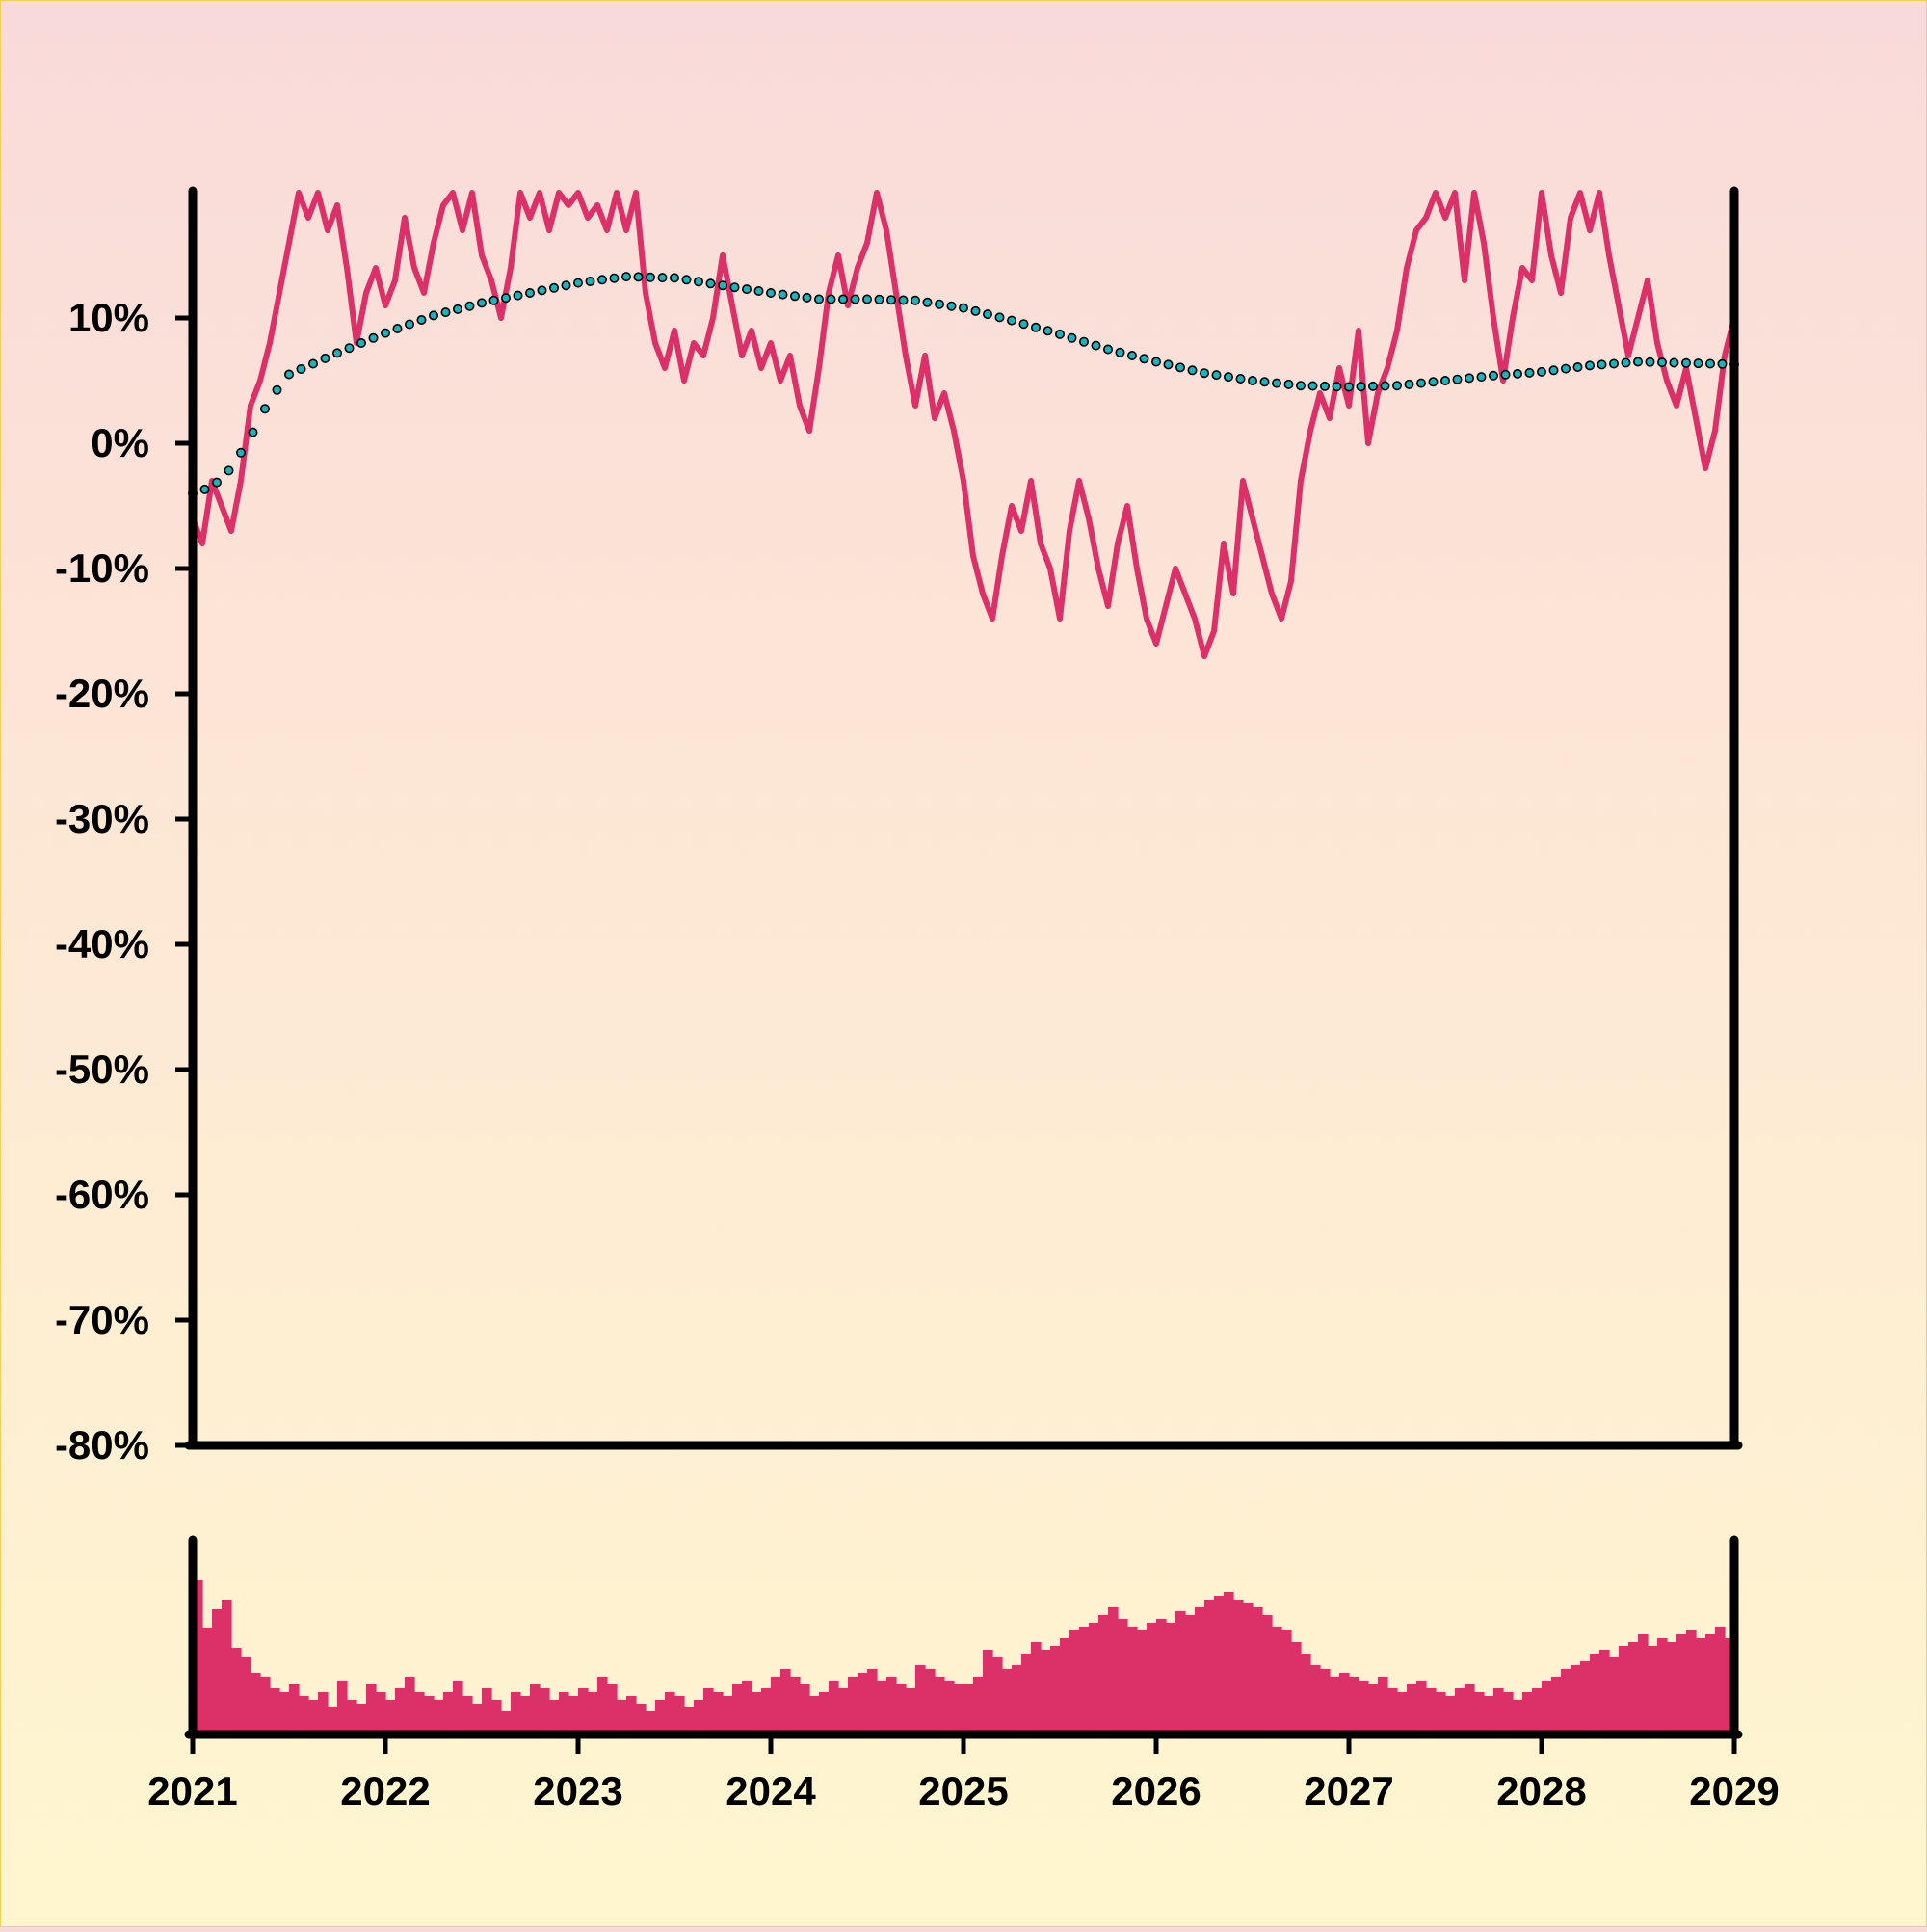 Image resolution: width=1927 pixels, height=1932 pixels. What do you see at coordinates (1541, 1790) in the screenshot?
I see `x-tick-label: 2028` at bounding box center [1541, 1790].